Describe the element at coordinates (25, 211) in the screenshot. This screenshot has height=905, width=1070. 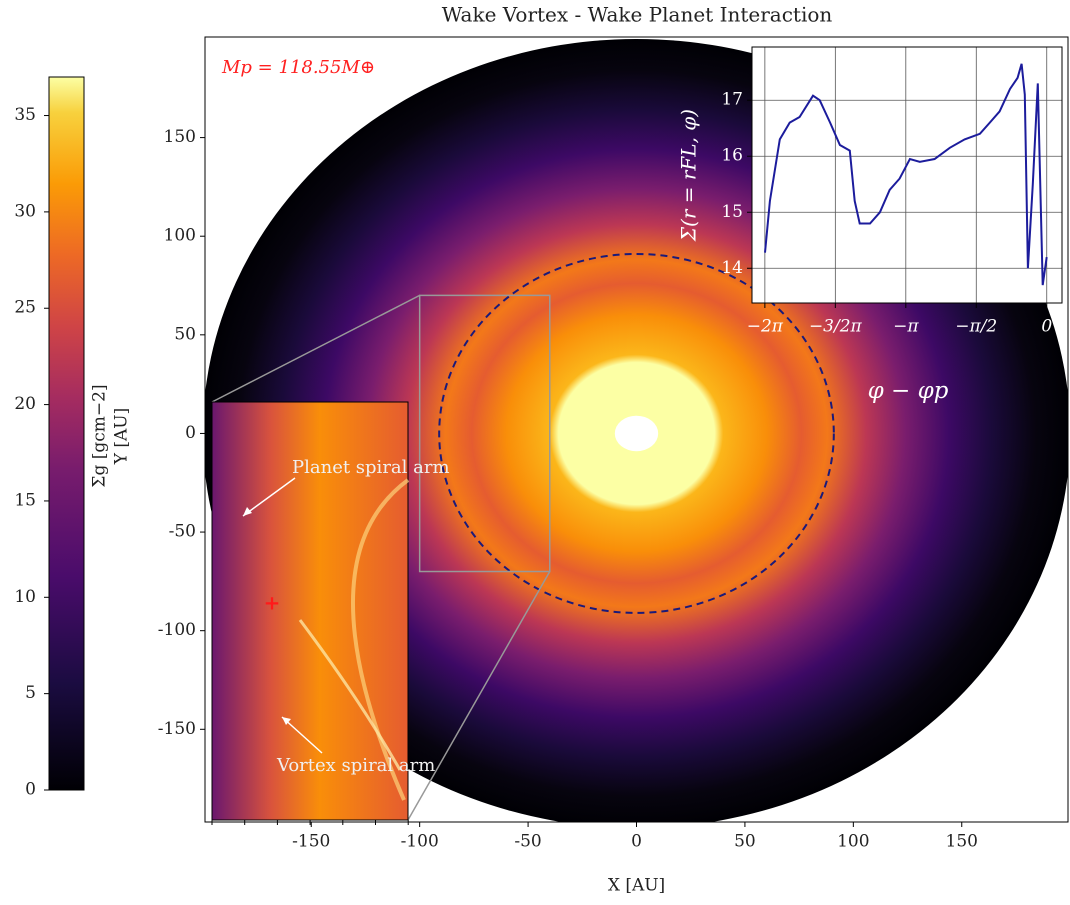
I see `colorbar-tick-label: 30` at that location.